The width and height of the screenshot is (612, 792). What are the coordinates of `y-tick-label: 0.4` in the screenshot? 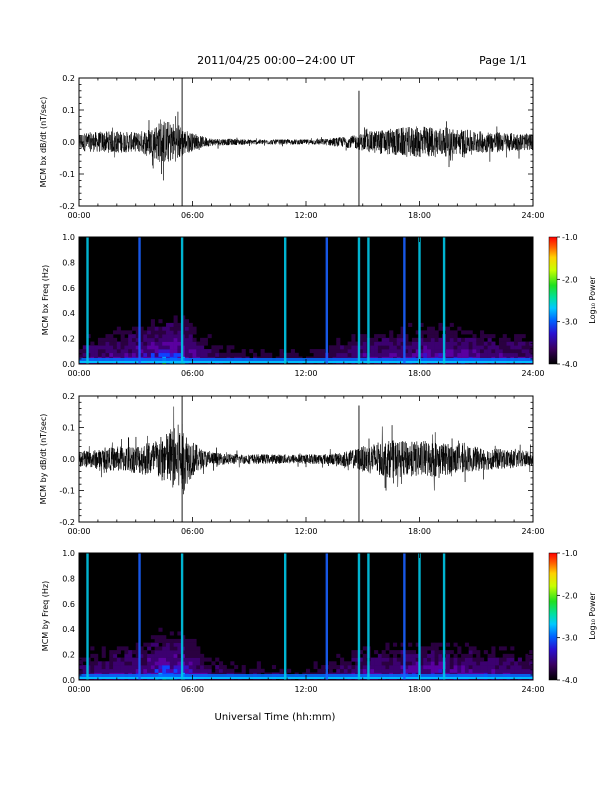 It's located at (68, 629).